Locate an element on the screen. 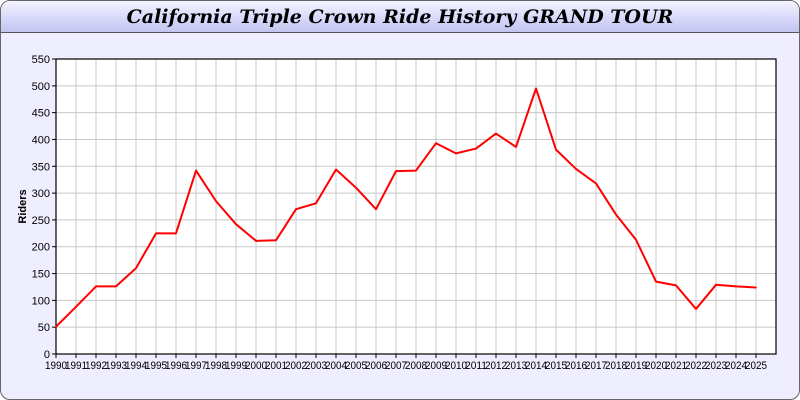 Image resolution: width=800 pixels, height=400 pixels. y-axis-label: Riders is located at coordinates (23, 206).